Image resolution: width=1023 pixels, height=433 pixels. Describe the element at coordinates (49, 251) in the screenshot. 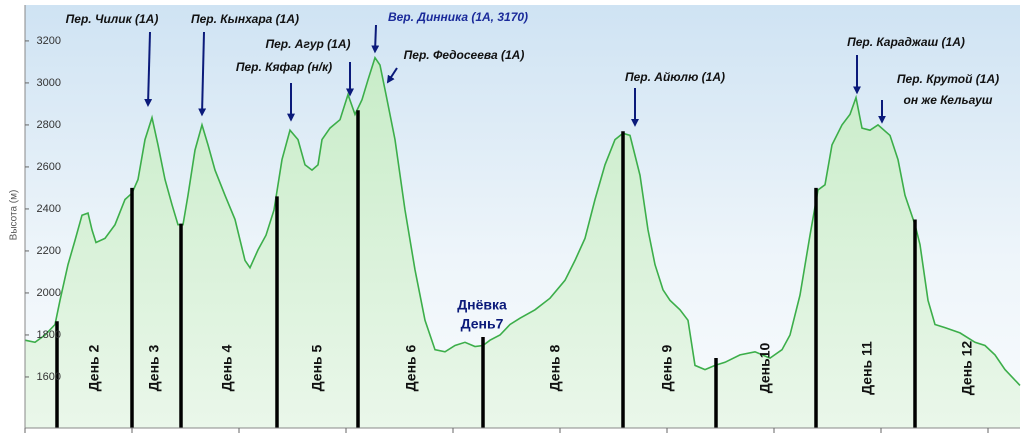

I see `y-tick-label: 2200` at that location.